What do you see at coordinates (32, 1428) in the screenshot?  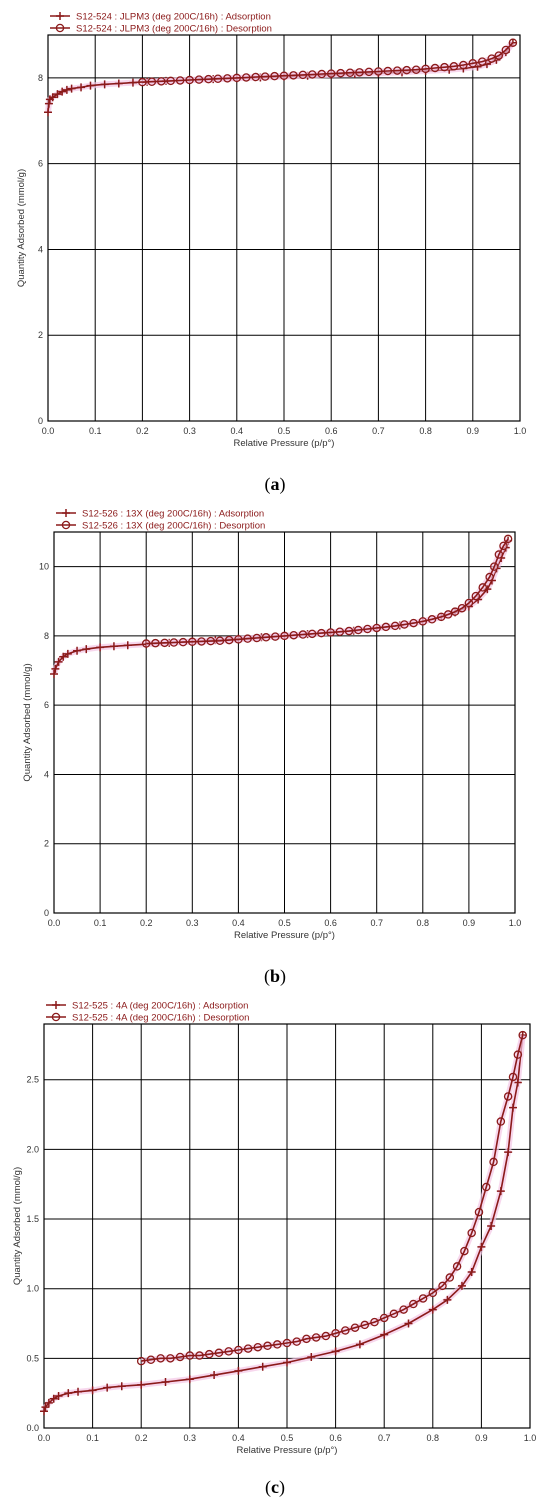 I see `y-tick-label: 0.0` at bounding box center [32, 1428].